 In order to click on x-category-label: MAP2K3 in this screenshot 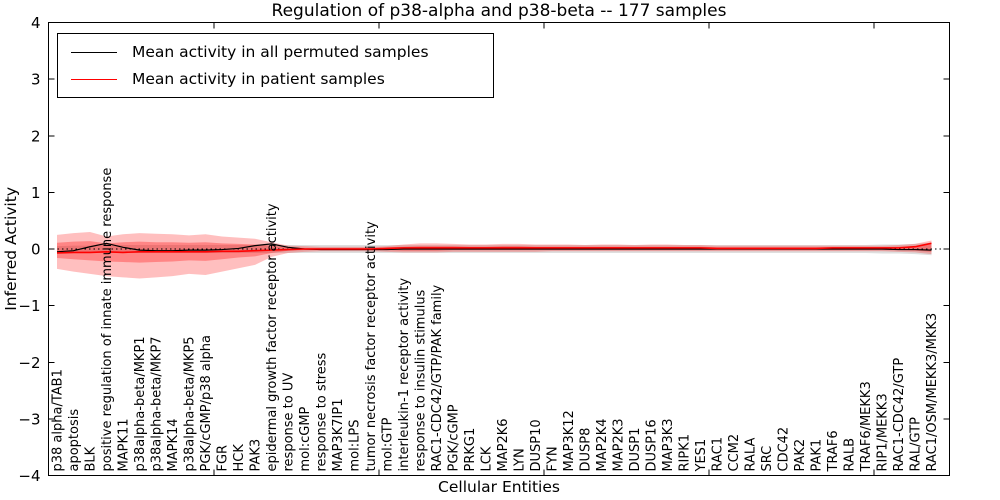, I will do `click(619, 444)`.